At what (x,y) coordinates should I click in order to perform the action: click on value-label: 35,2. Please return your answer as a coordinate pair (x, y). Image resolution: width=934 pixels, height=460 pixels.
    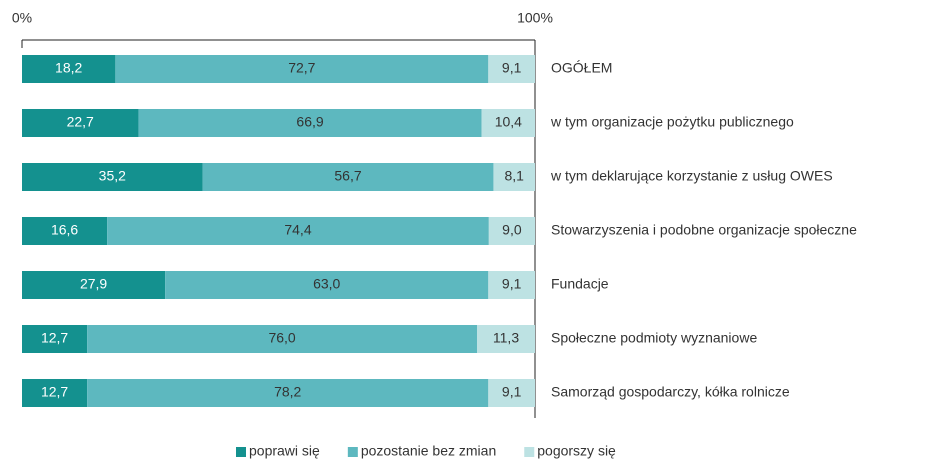
    Looking at the image, I should click on (112, 176).